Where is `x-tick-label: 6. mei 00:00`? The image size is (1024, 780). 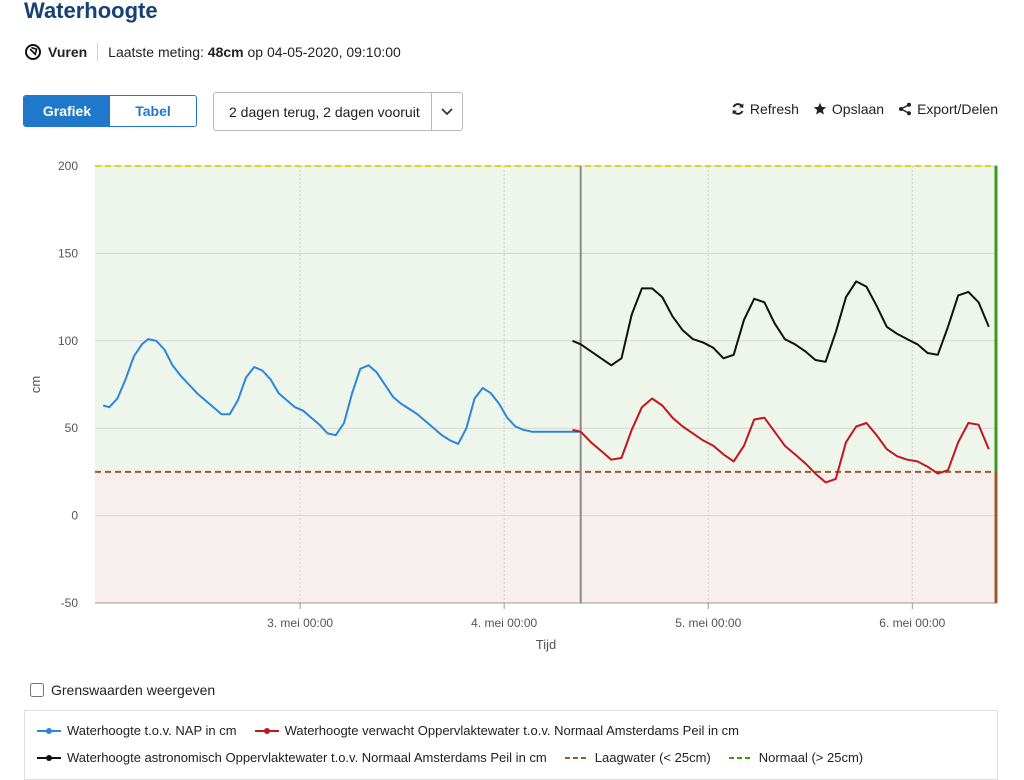
x-tick-label: 6. mei 00:00 is located at coordinates (912, 623).